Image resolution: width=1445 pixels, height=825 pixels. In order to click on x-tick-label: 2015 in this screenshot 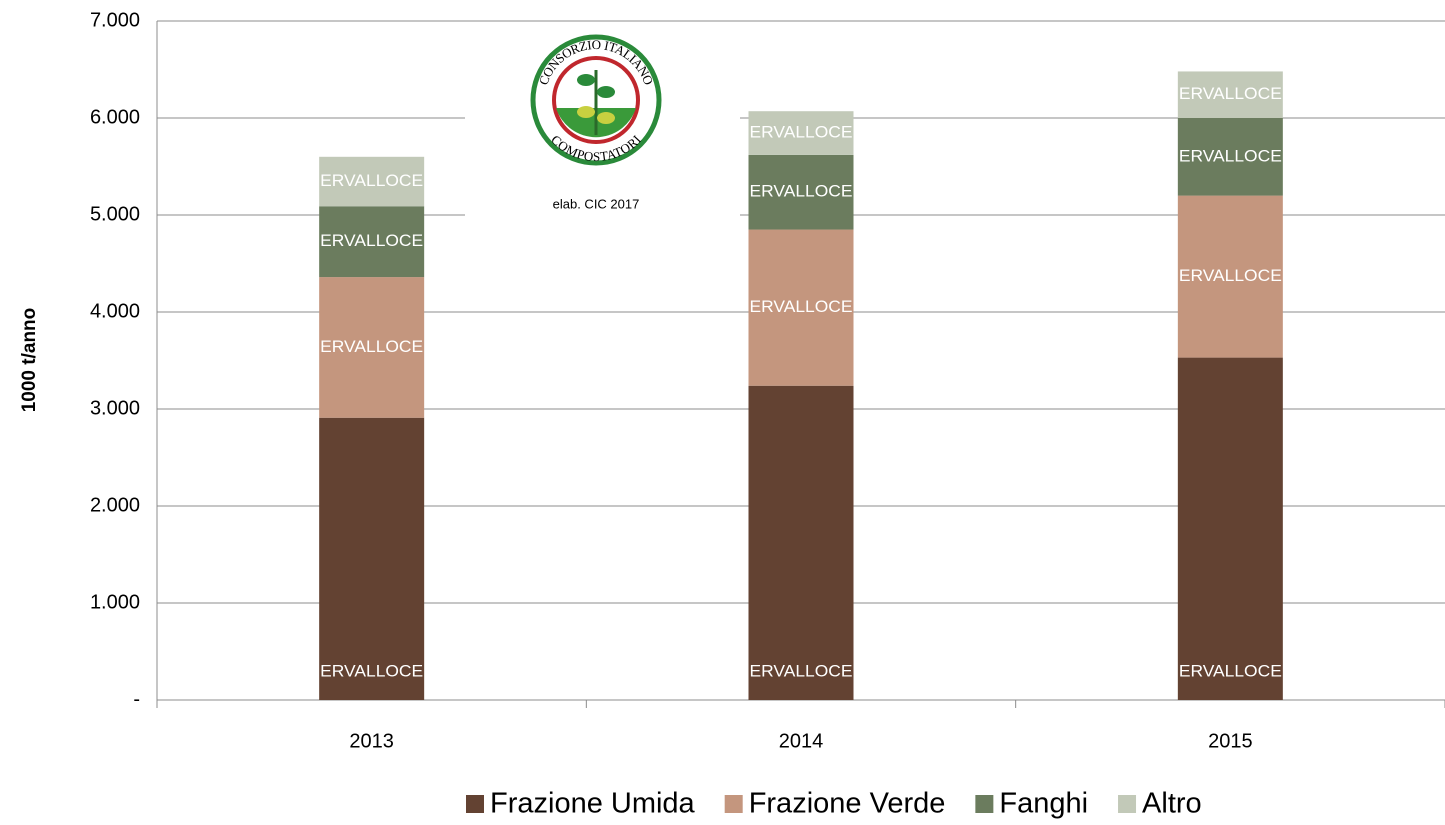, I will do `click(1230, 741)`.